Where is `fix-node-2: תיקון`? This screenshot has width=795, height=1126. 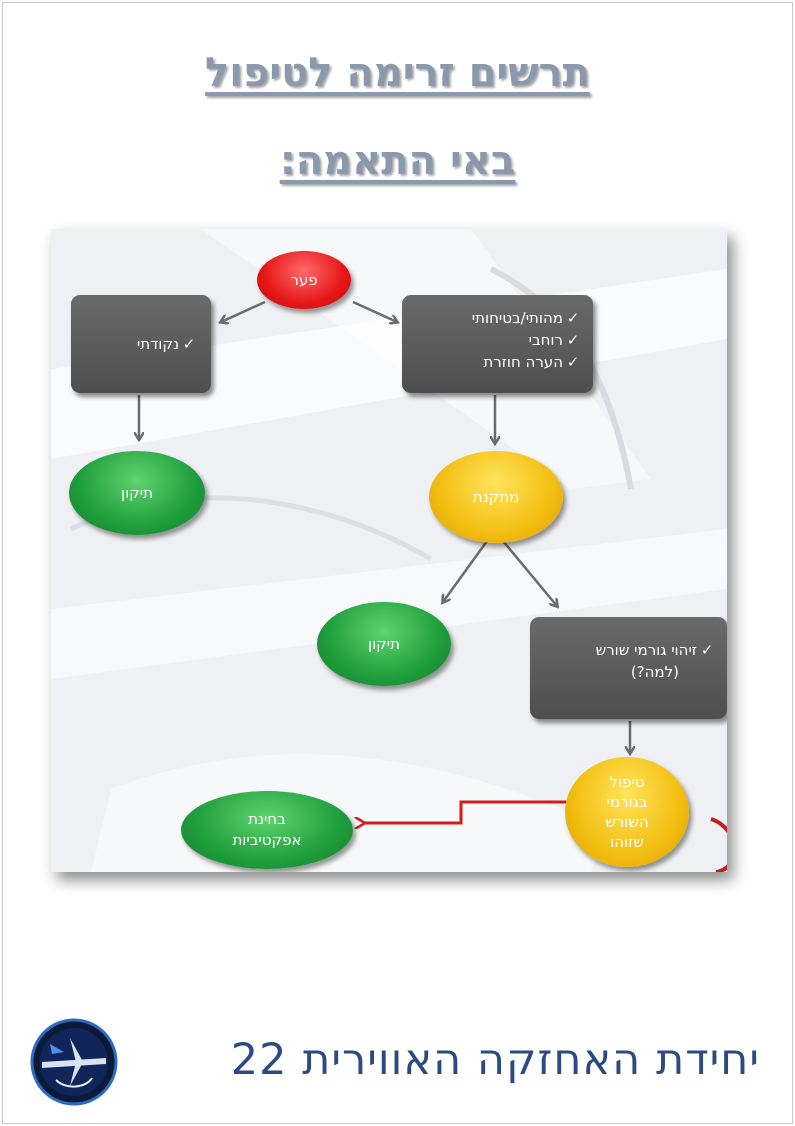
fix-node-2: תיקון is located at coordinates (384, 644).